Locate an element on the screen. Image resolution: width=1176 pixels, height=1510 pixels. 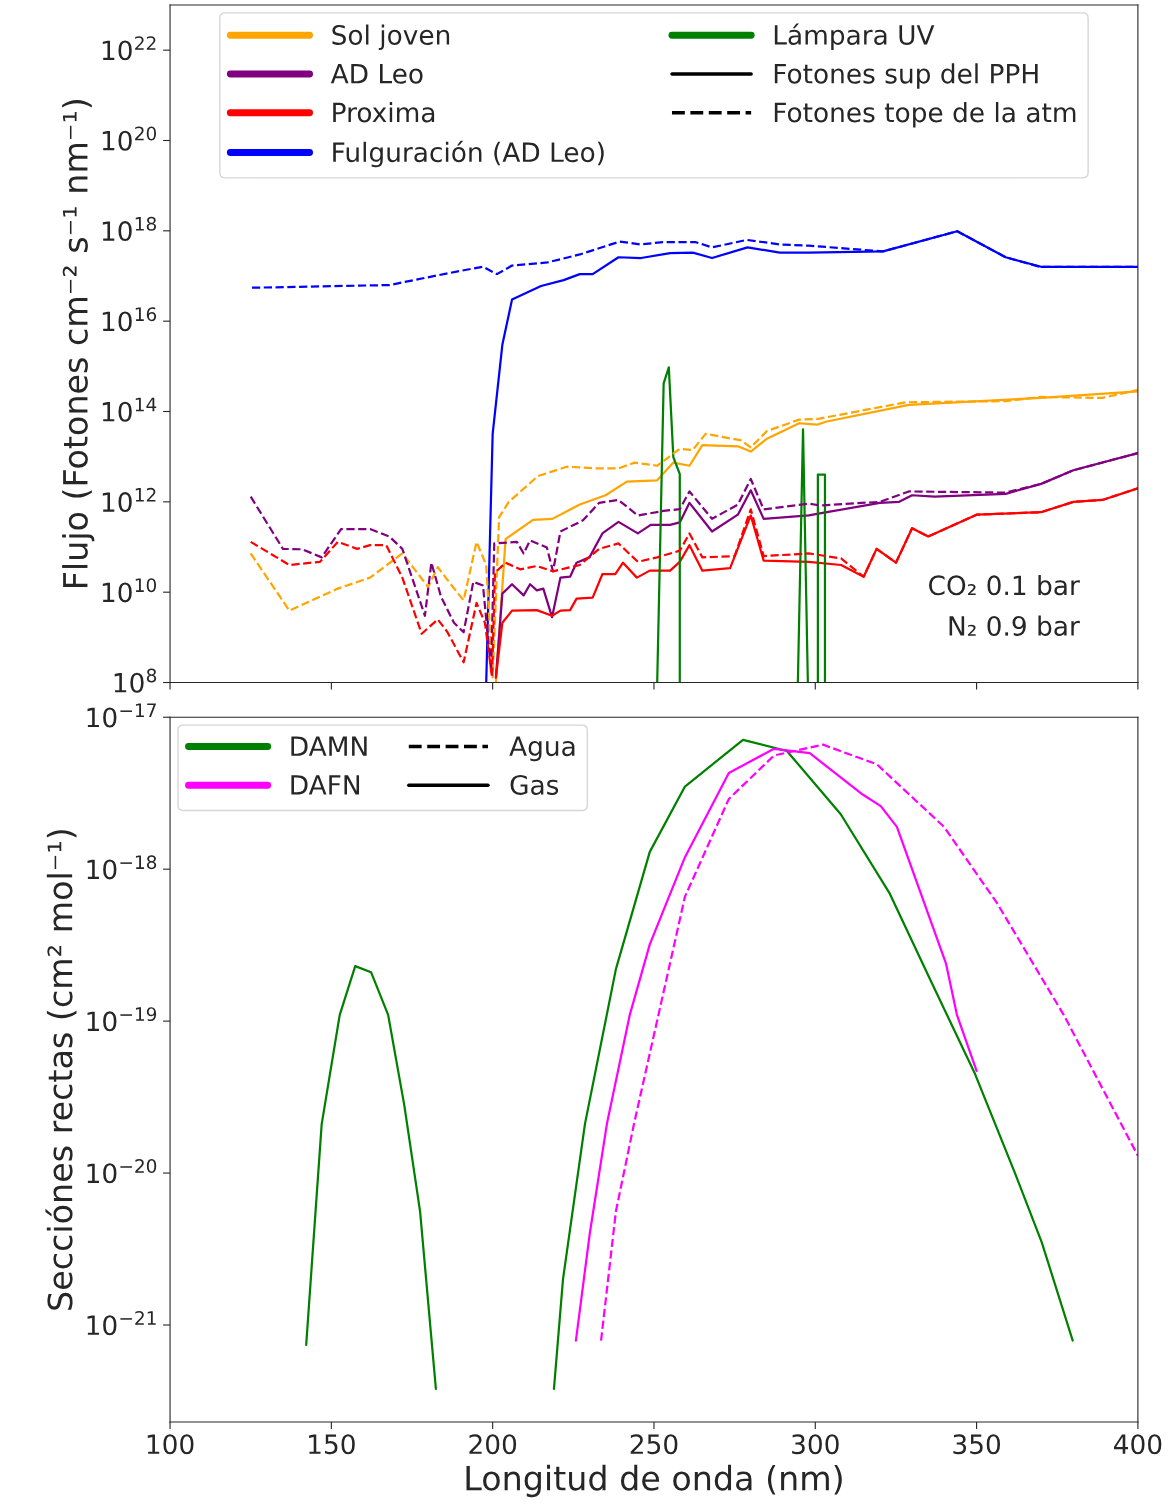
legend-label: DAFN is located at coordinates (325, 785).